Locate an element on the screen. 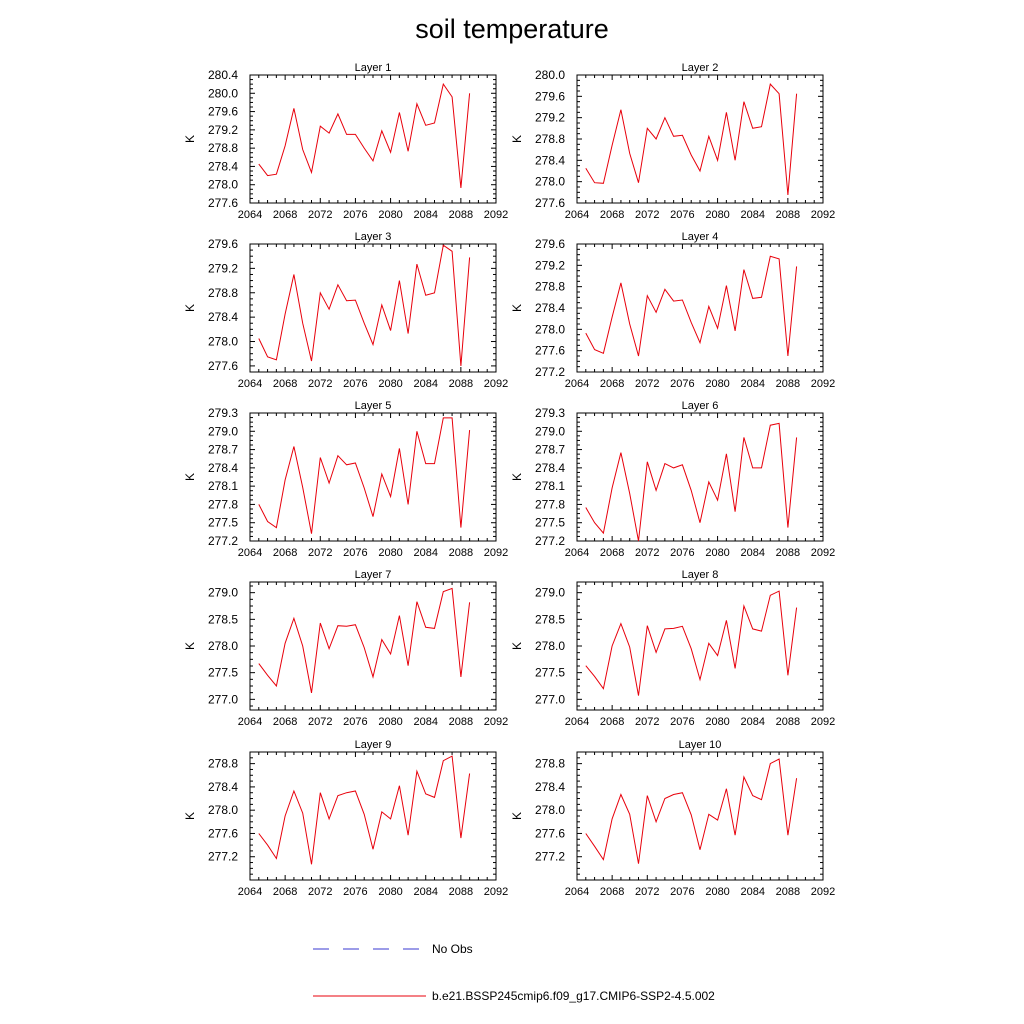 The image size is (1024, 1024). panel-title: Layer 7 is located at coordinates (373, 575).